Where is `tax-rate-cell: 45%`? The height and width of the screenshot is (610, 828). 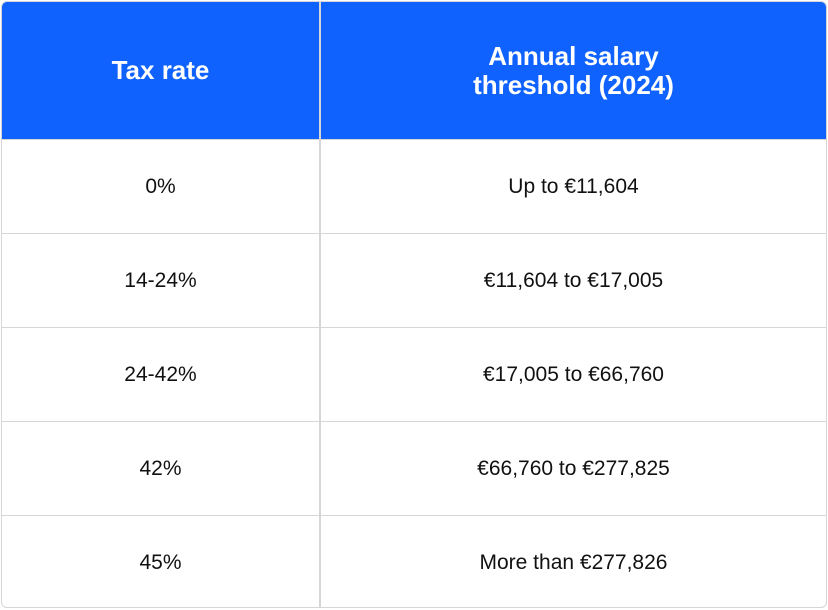
tax-rate-cell: 45% is located at coordinates (161, 561).